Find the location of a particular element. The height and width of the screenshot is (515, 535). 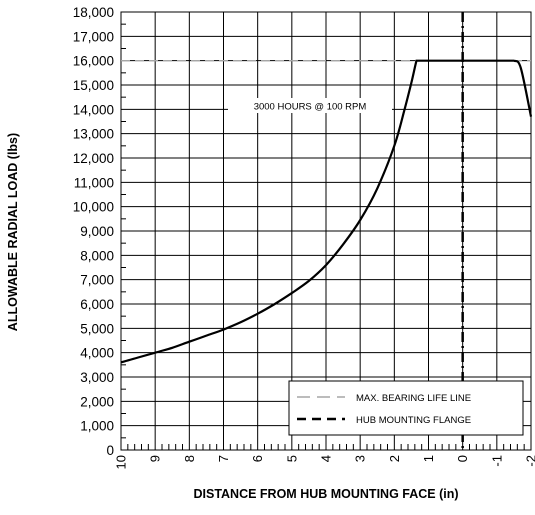

x-tick-label: 6 is located at coordinates (257, 458).